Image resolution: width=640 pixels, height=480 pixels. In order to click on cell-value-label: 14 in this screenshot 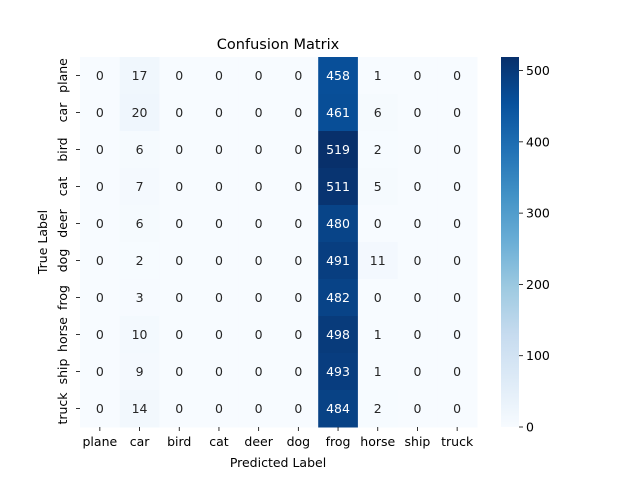, I will do `click(140, 408)`.